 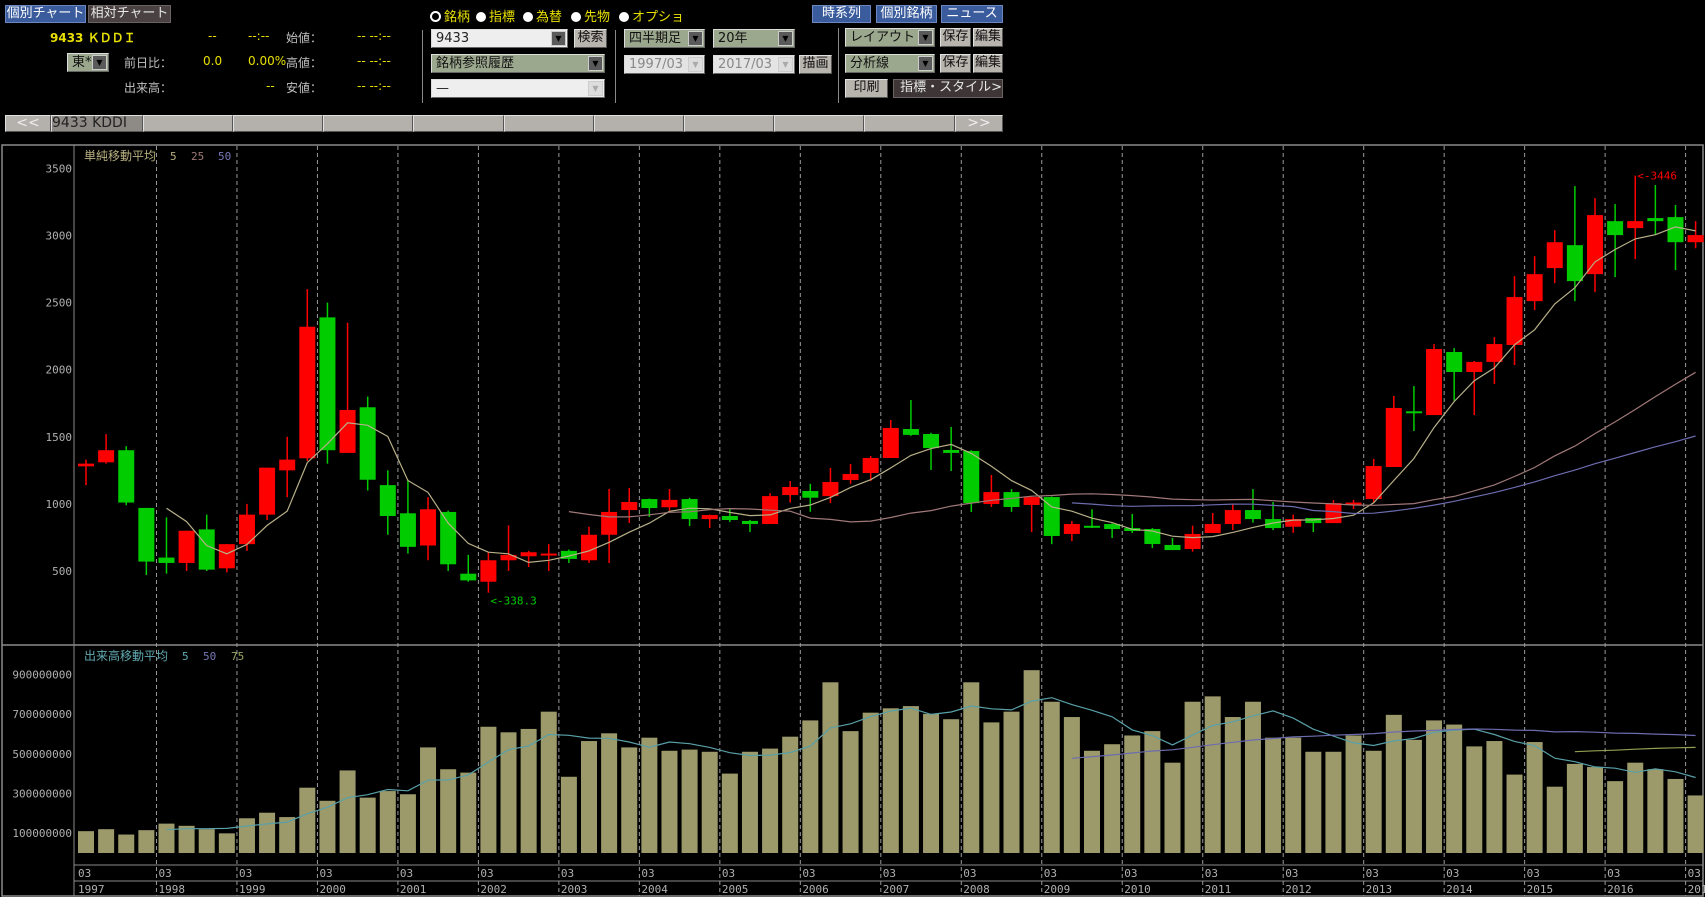 I want to click on bar-type-select: 四半期足 ▼, so click(x=664, y=38).